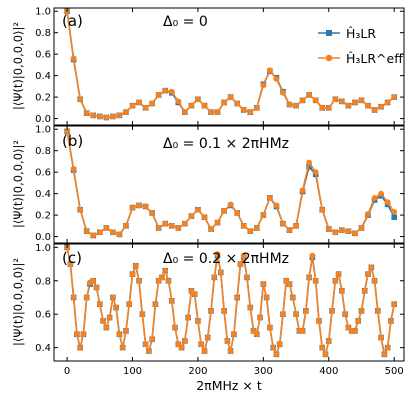  What do you see at coordinates (43, 281) in the screenshot?
I see `panel-c-ytick-label: 0.8` at bounding box center [43, 281].